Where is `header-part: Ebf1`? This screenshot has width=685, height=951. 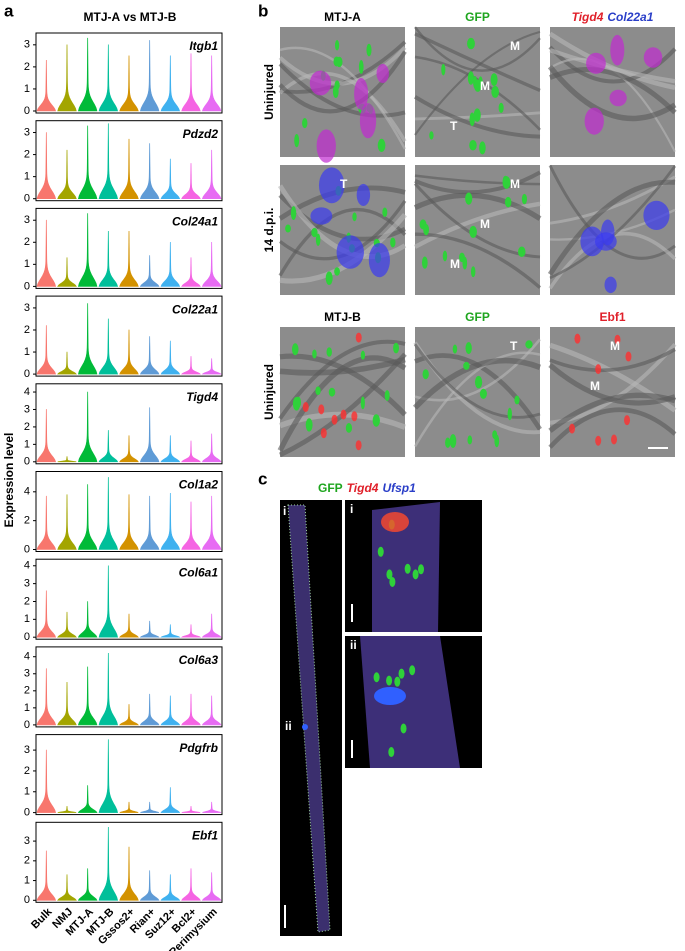 header-part: Ebf1 is located at coordinates (612, 317).